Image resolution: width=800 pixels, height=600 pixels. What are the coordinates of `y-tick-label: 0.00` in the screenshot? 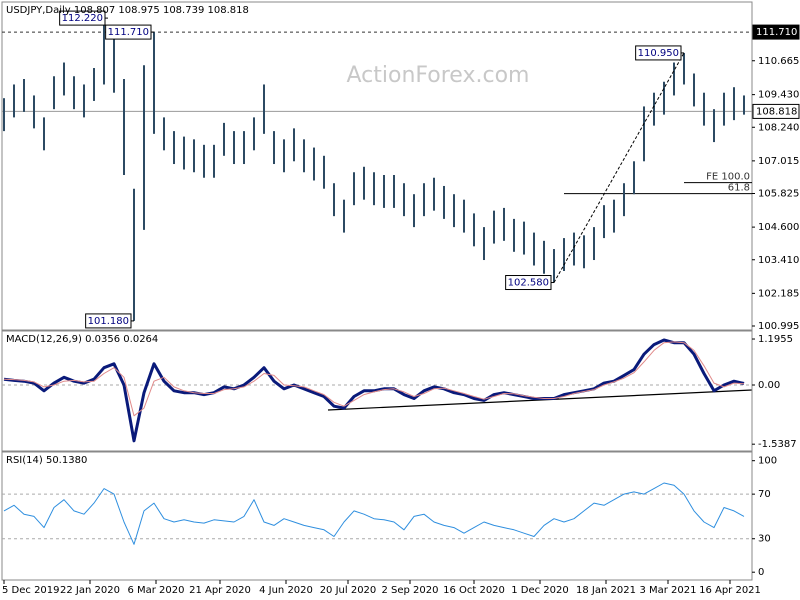 It's located at (769, 385).